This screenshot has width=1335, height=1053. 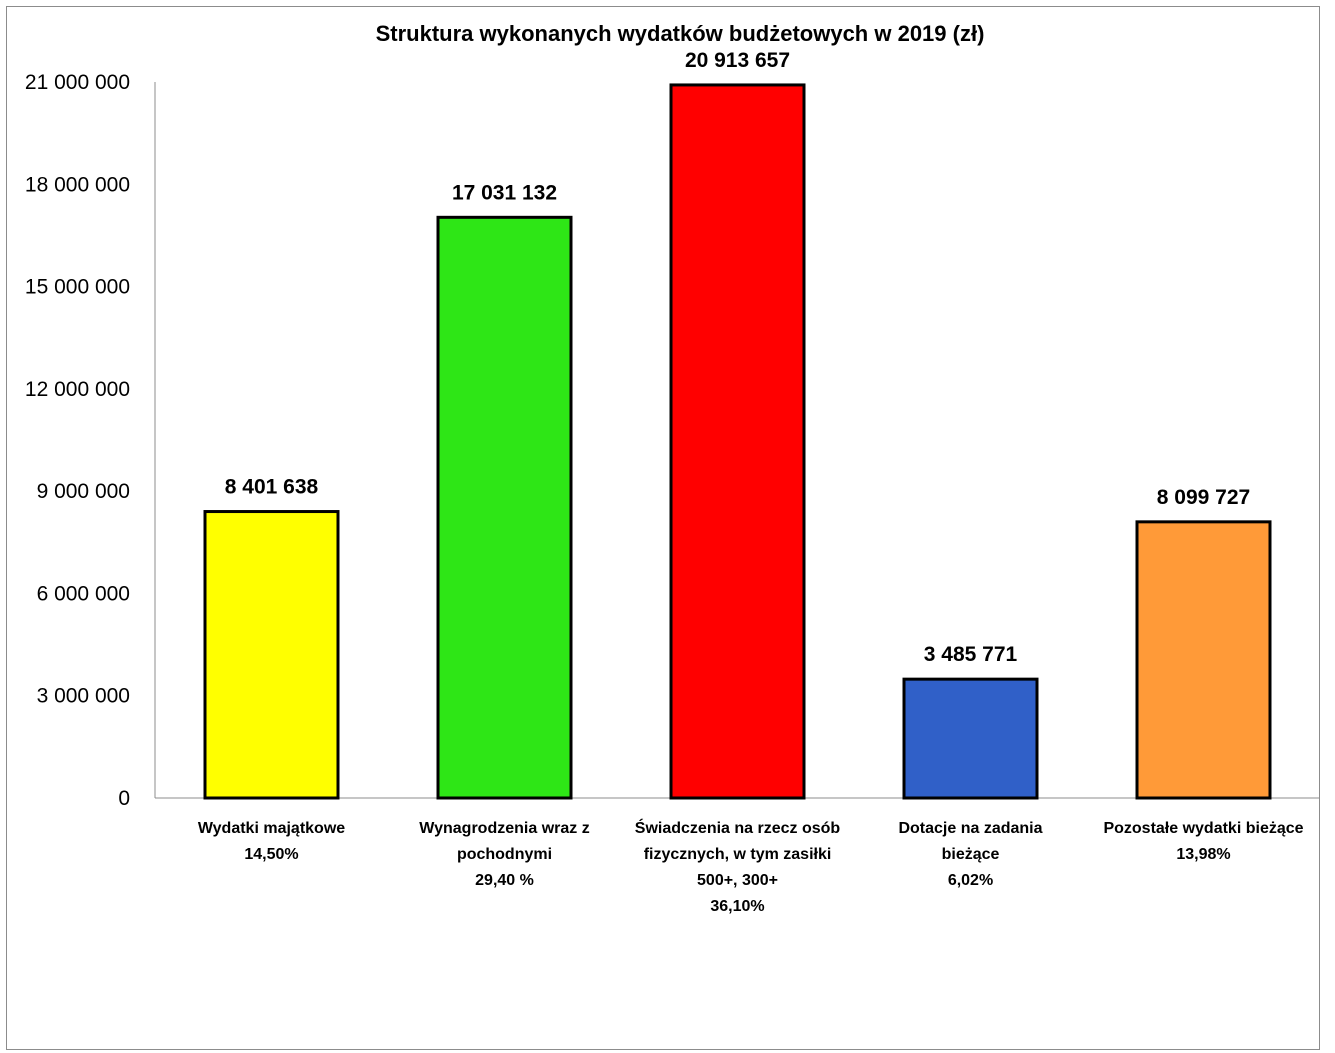 What do you see at coordinates (124, 798) in the screenshot?
I see `y-tick-label: 0` at bounding box center [124, 798].